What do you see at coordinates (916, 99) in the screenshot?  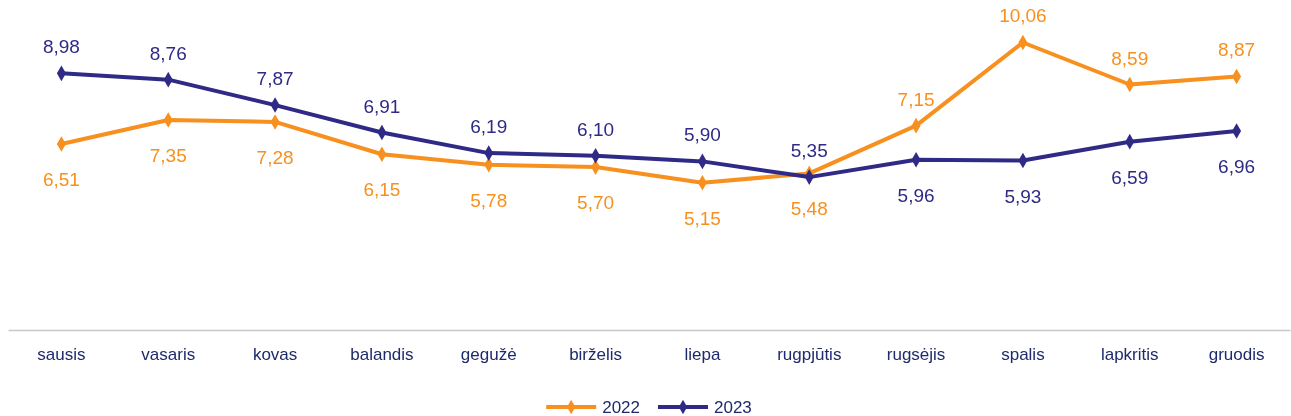 I see `data-label: 7,15` at bounding box center [916, 99].